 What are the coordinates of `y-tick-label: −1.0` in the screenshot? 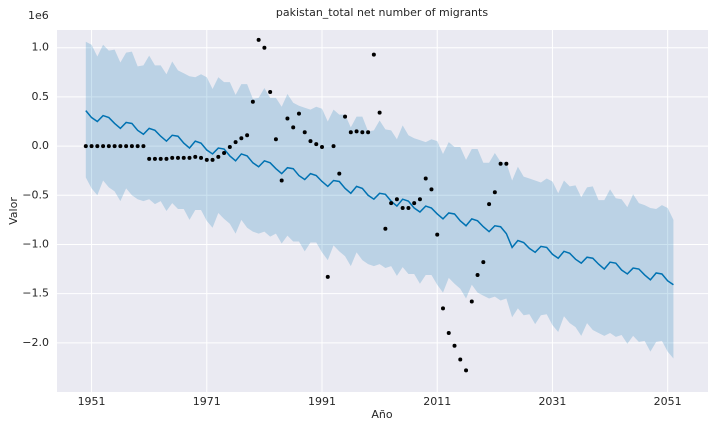 It's located at (35, 243).